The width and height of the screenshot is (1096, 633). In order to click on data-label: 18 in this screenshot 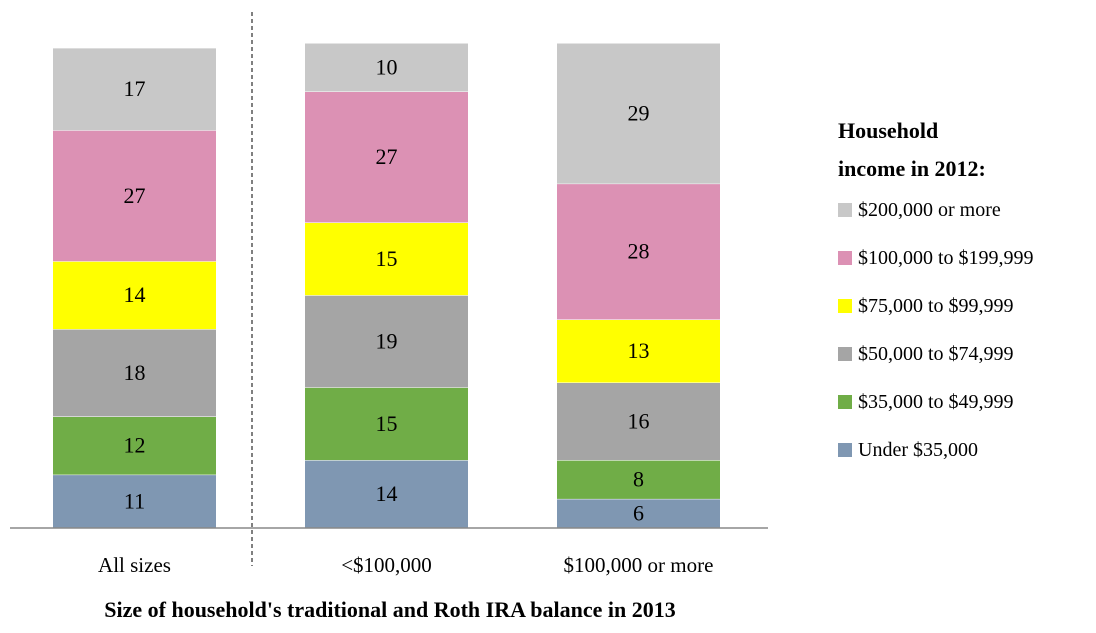, I will do `click(135, 372)`.